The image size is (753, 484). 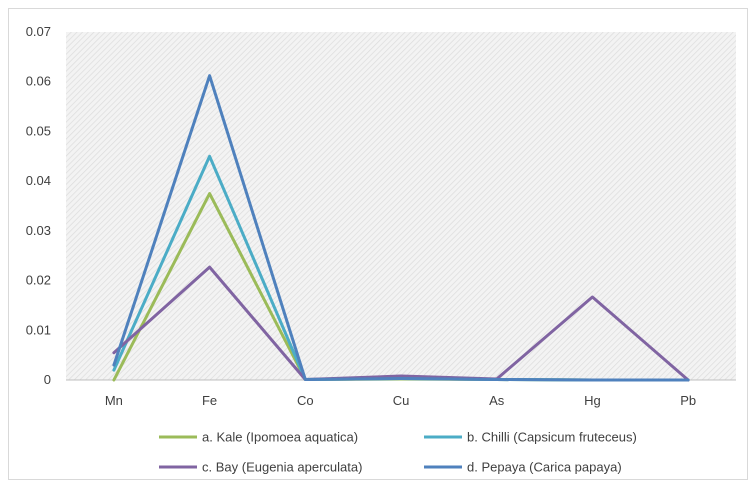 I want to click on y-tick-label: 0.07, so click(x=38, y=31).